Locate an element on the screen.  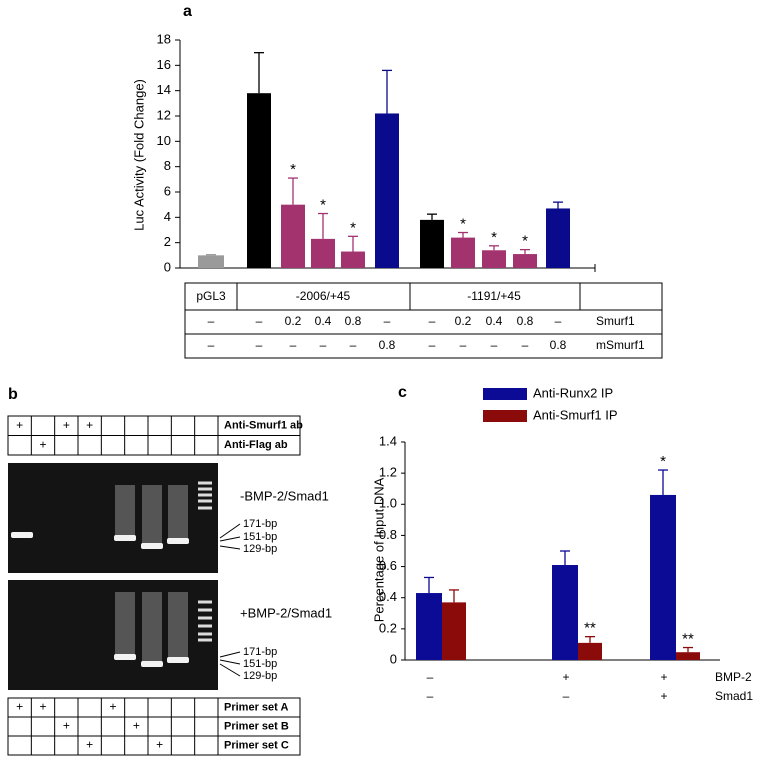
y-tick-label: 1.4 is located at coordinates (388, 440).